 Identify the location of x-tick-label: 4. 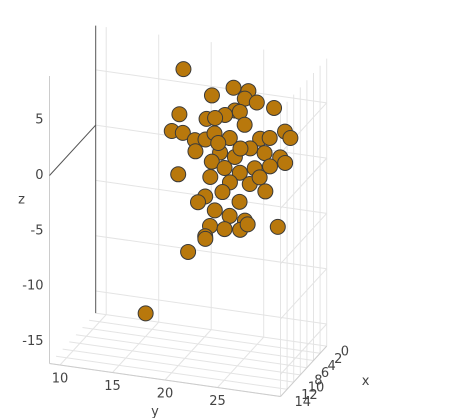
(332, 366).